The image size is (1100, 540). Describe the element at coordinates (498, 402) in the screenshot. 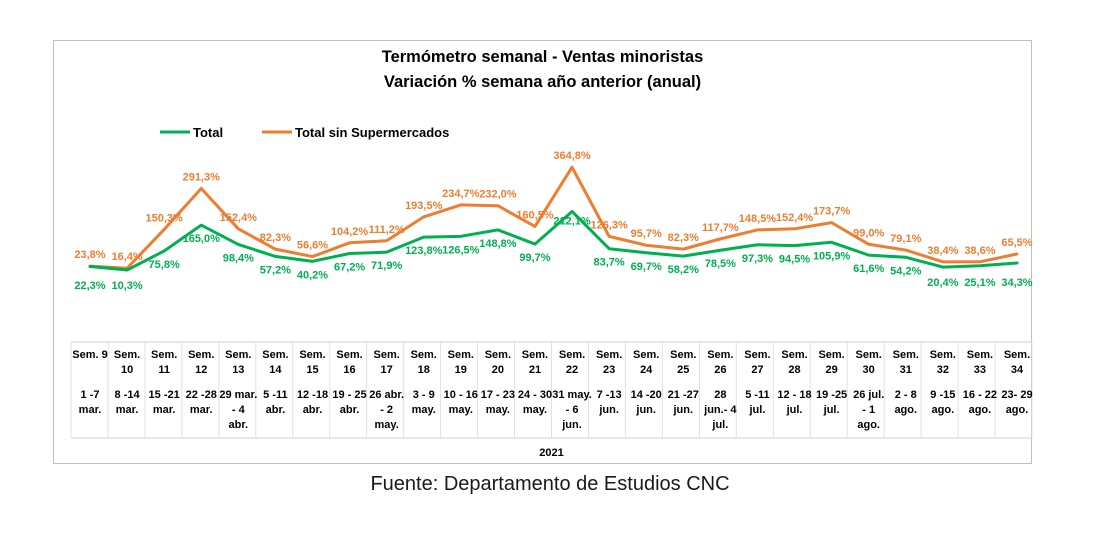

I see `date-label: 17 - 23 may.` at that location.